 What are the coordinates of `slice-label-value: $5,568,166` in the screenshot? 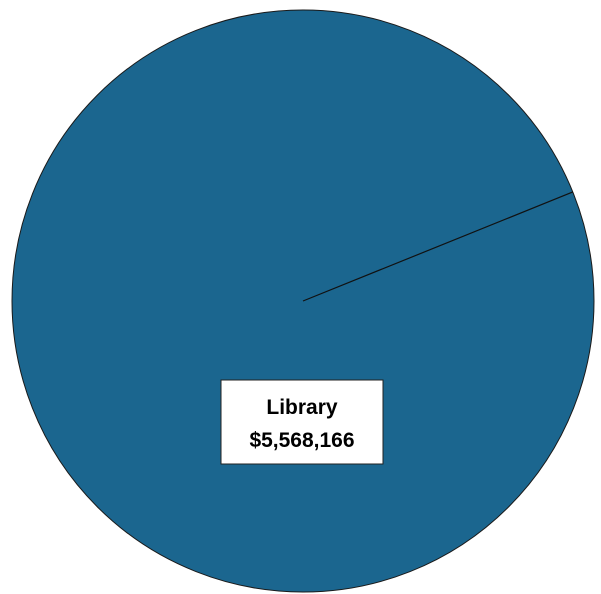 It's located at (301, 440).